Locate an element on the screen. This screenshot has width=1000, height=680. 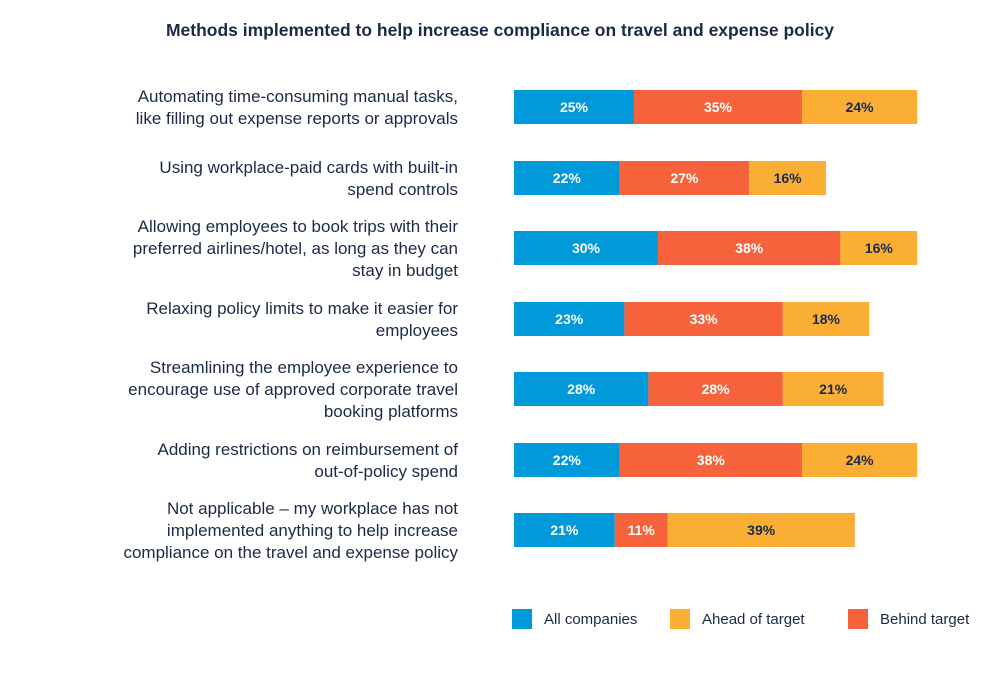
data-label: 25% is located at coordinates (574, 107).